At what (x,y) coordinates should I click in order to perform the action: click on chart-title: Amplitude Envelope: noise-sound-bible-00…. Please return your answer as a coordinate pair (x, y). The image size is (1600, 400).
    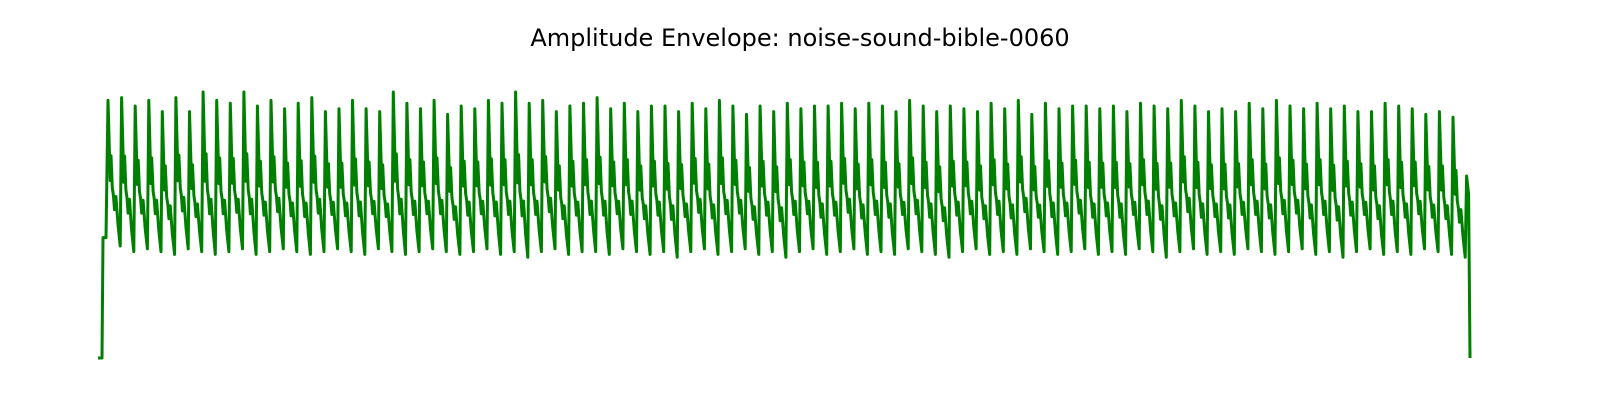
    Looking at the image, I should click on (800, 38).